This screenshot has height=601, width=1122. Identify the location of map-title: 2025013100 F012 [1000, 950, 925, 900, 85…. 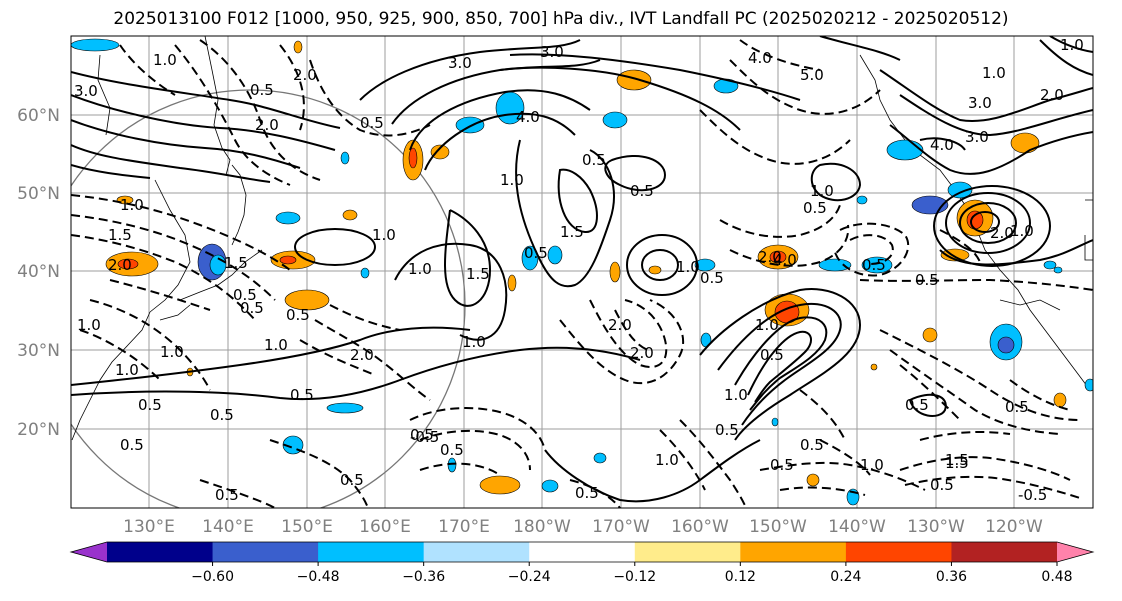
(561, 19).